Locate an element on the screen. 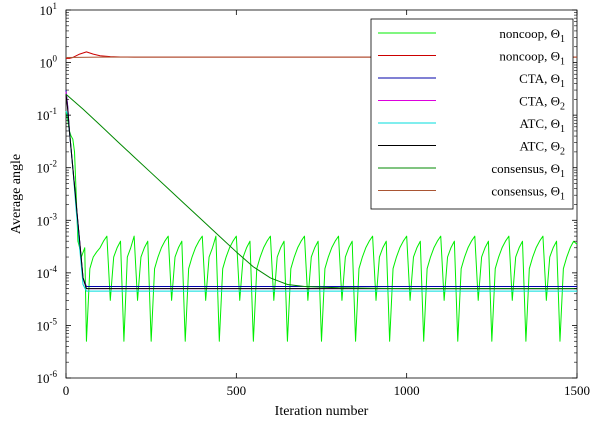  y-tick-exponent: 1 is located at coordinates (55, 6).